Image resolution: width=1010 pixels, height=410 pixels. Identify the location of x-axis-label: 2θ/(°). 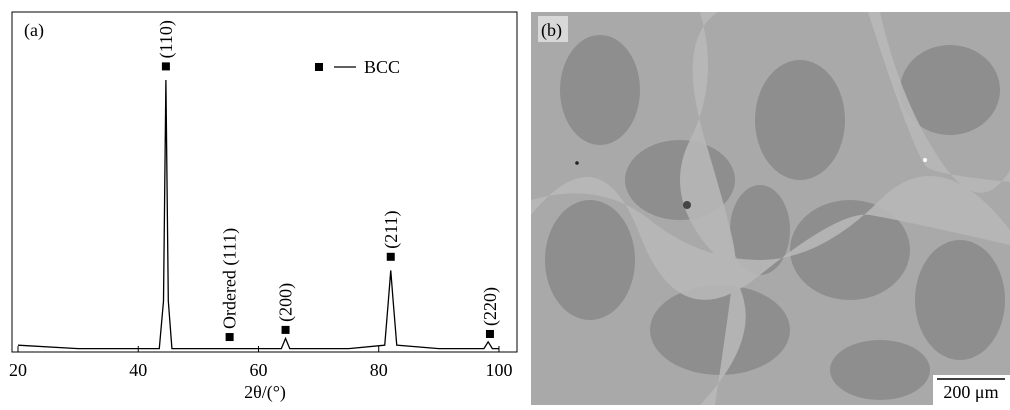
(265, 392).